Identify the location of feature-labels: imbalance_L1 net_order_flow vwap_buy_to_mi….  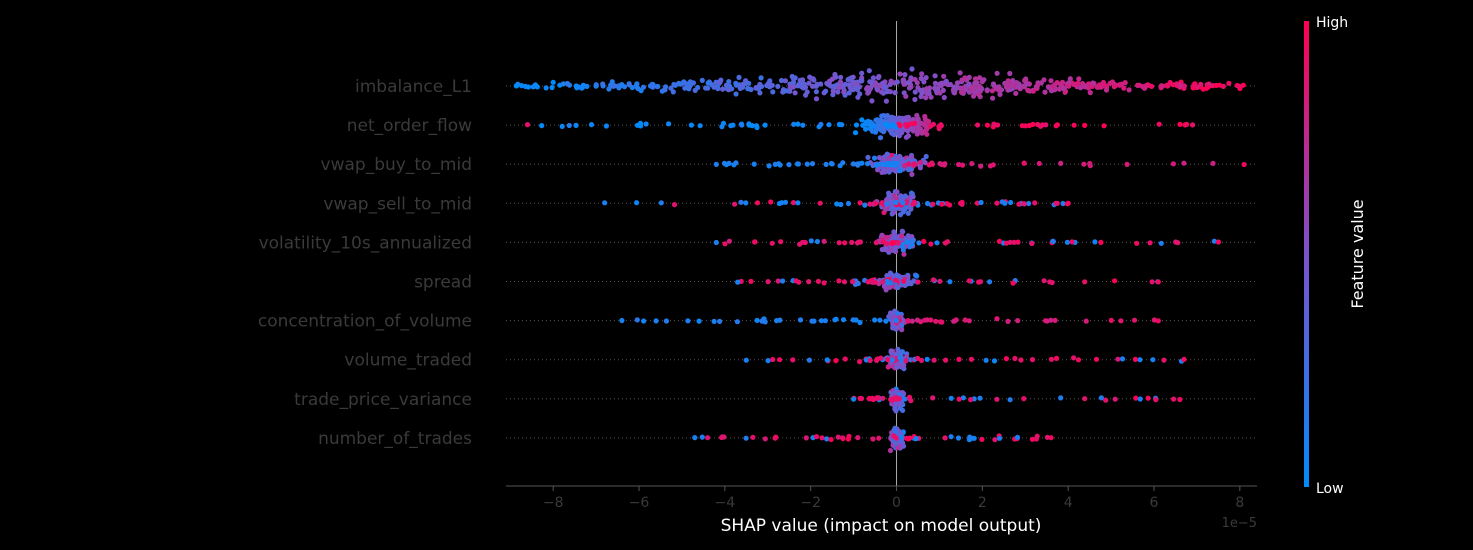
(365, 263).